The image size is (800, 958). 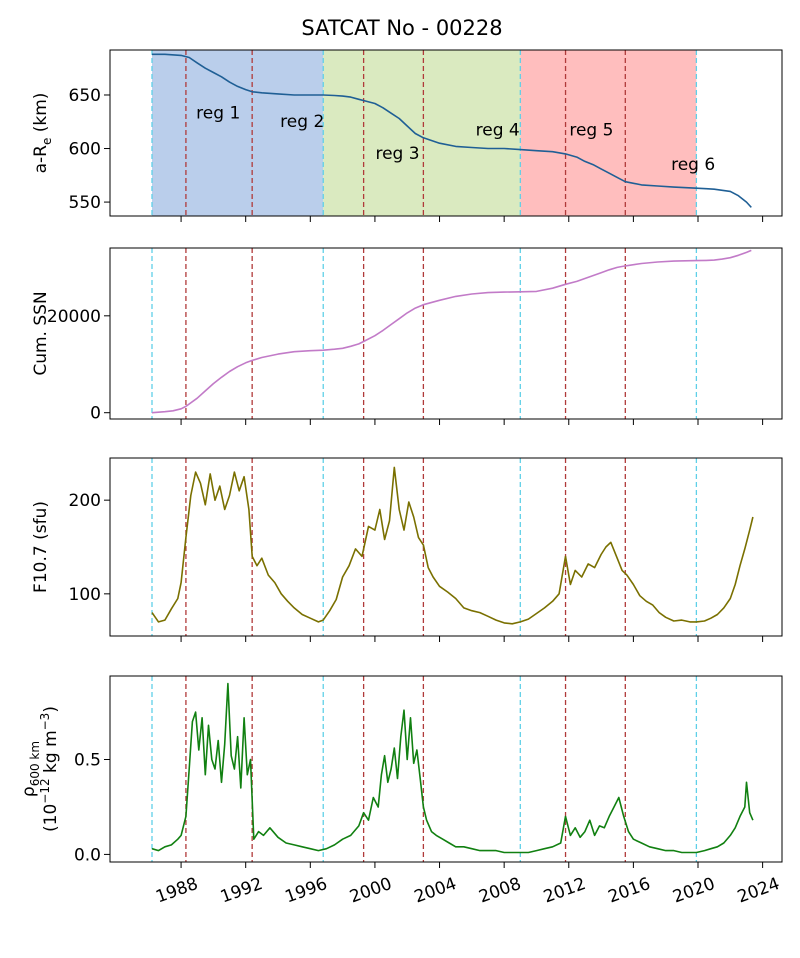 What do you see at coordinates (591, 131) in the screenshot?
I see `region-label-5: reg 5` at bounding box center [591, 131].